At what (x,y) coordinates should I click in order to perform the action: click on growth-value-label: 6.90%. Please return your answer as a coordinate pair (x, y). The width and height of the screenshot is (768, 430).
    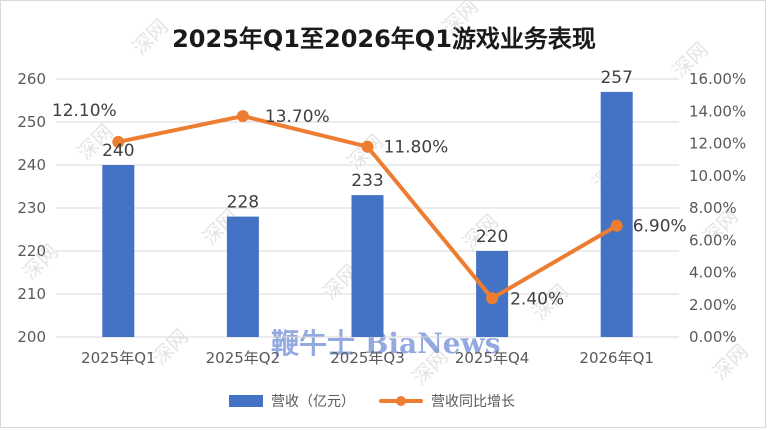
    Looking at the image, I should click on (660, 227).